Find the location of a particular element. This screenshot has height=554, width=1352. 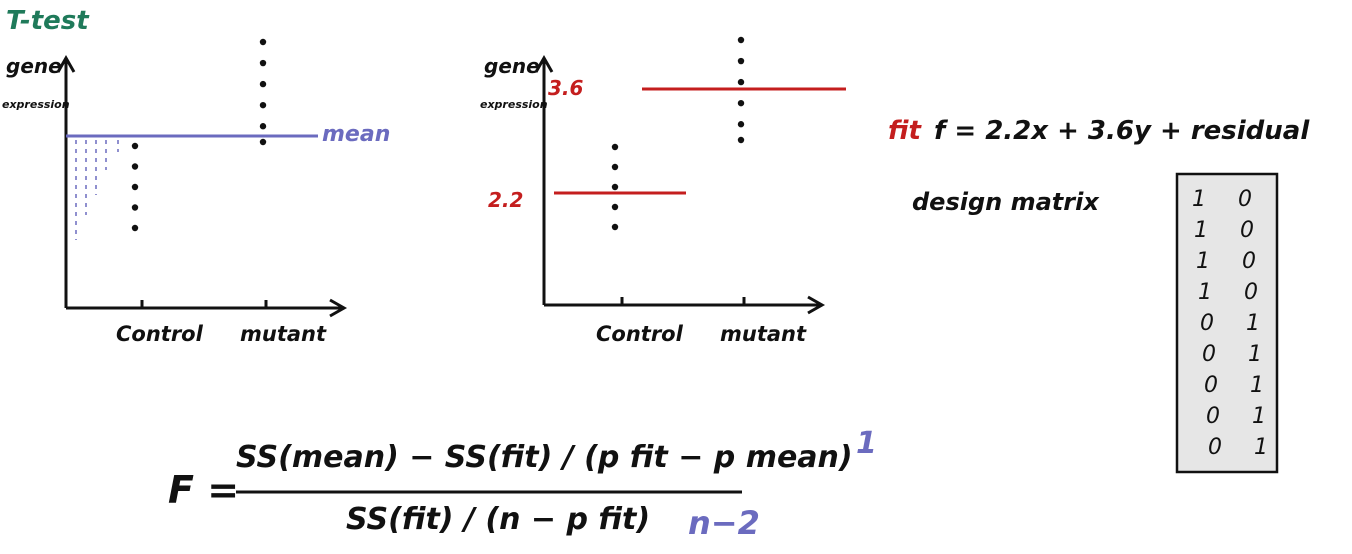

matrix-cell-4-1: 1 is located at coordinates (1253, 323).